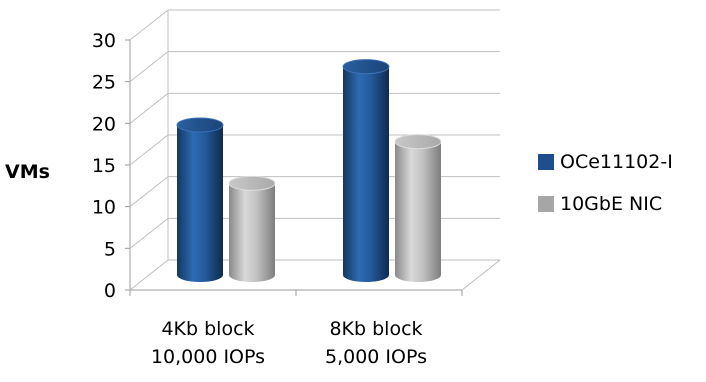 Image resolution: width=706 pixels, height=382 pixels. Describe the element at coordinates (104, 208) in the screenshot. I see `y-tick-label: 10` at that location.